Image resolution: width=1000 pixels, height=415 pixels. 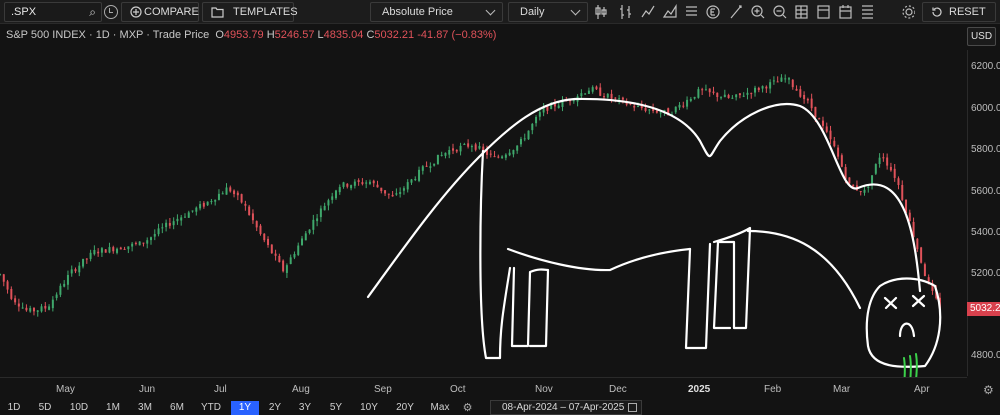 What do you see at coordinates (801, 12) in the screenshot?
I see `layout-icon` at bounding box center [801, 12].